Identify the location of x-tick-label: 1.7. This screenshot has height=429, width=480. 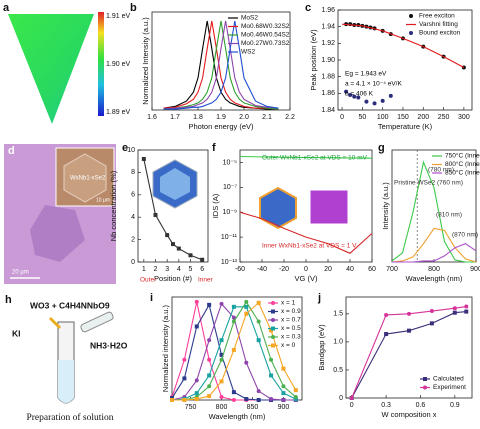
(175, 117).